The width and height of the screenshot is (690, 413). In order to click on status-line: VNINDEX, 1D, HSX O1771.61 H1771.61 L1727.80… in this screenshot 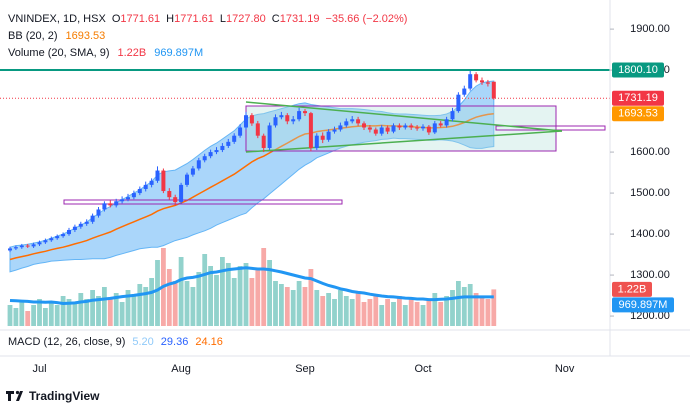, I will do `click(207, 19)`.